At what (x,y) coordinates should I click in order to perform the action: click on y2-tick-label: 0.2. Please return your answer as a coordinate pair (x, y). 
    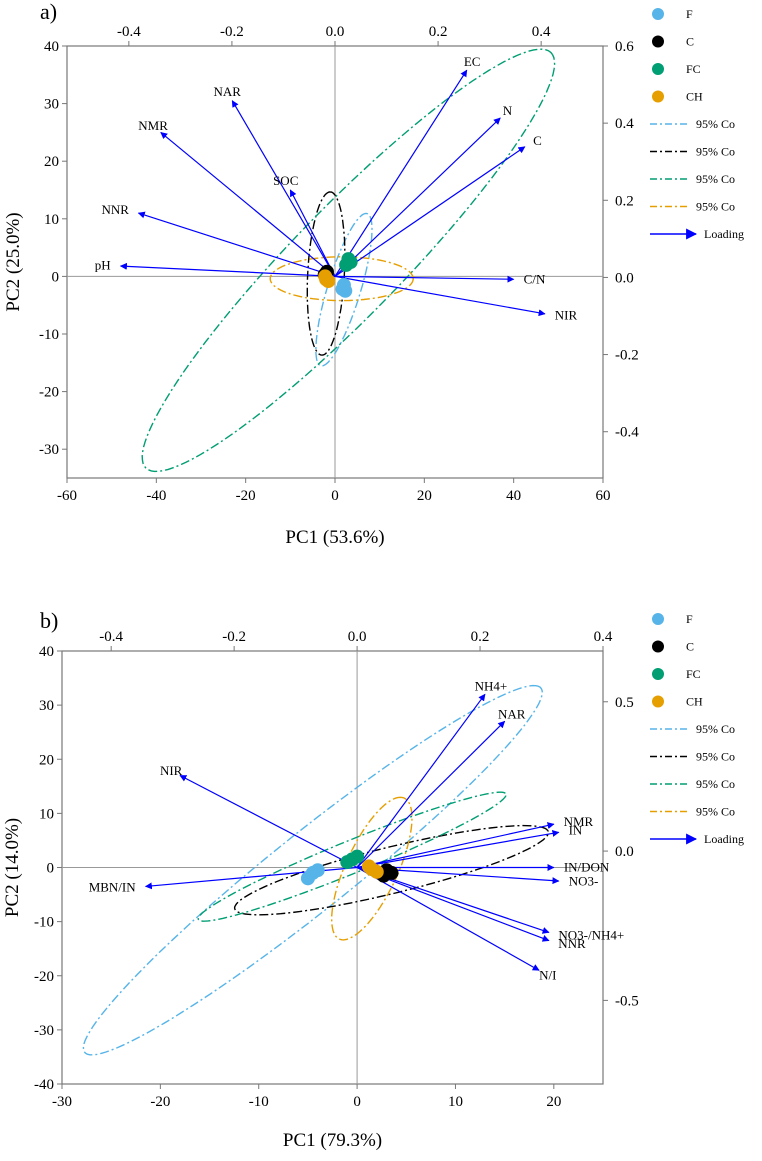
    Looking at the image, I should click on (624, 201).